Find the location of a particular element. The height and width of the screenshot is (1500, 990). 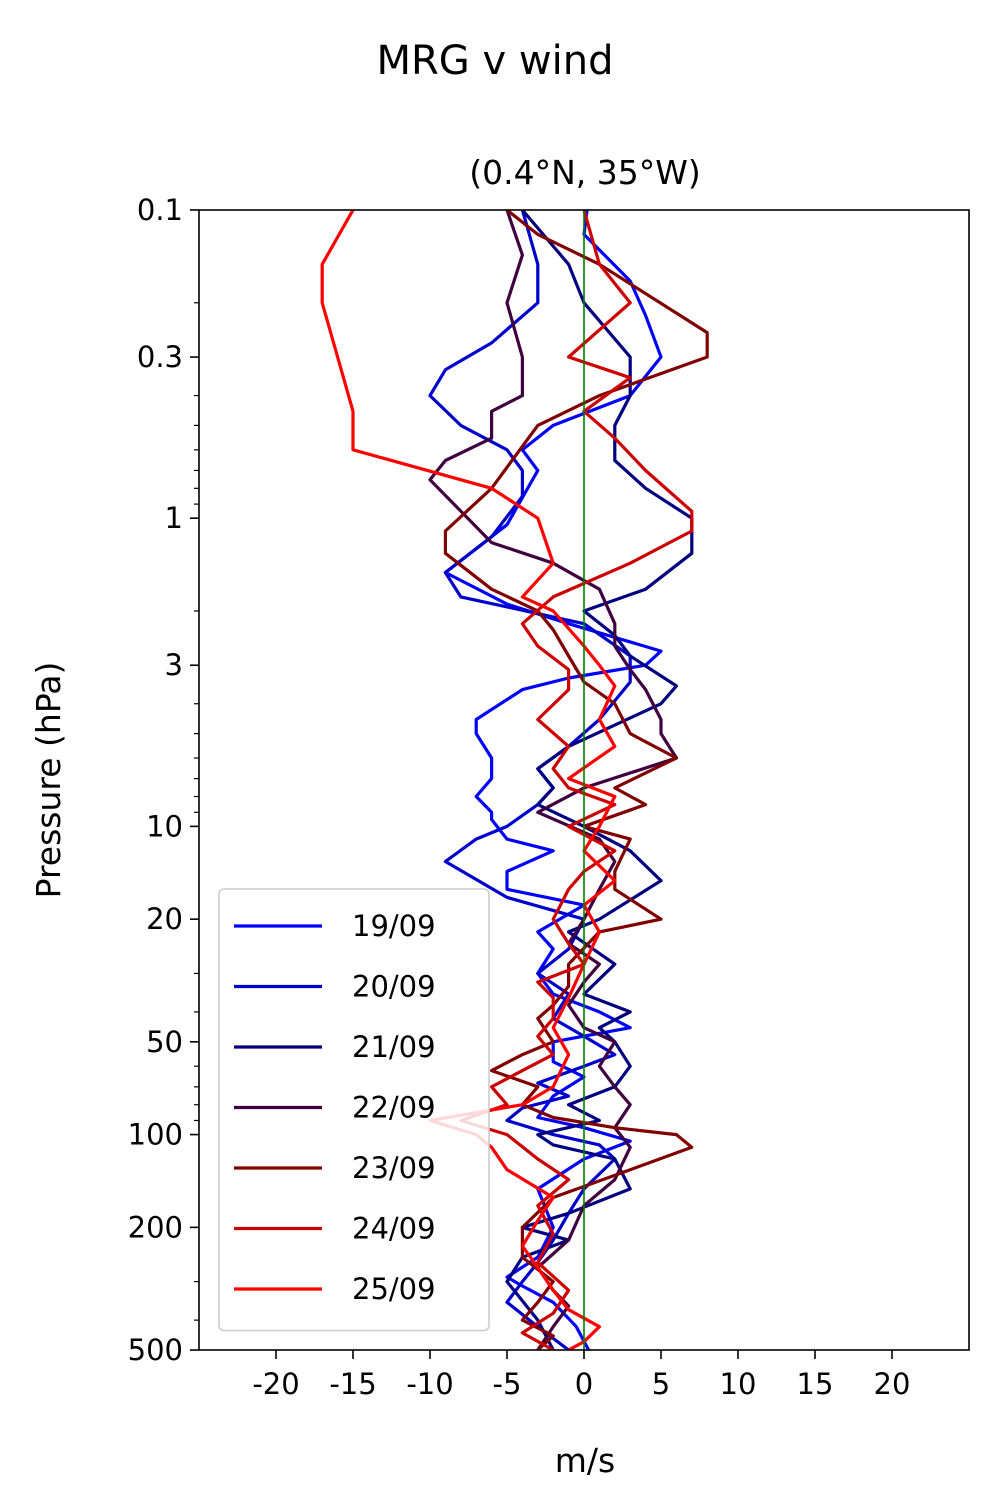

y-tick-label: 200 is located at coordinates (155, 1227).